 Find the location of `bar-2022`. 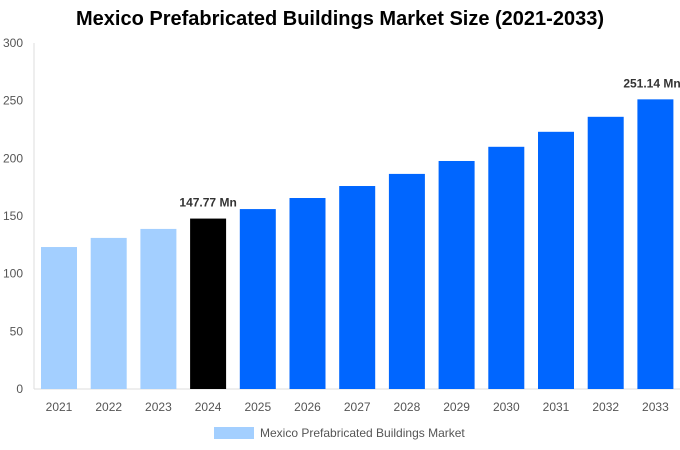

bar-2022 is located at coordinates (108, 313).